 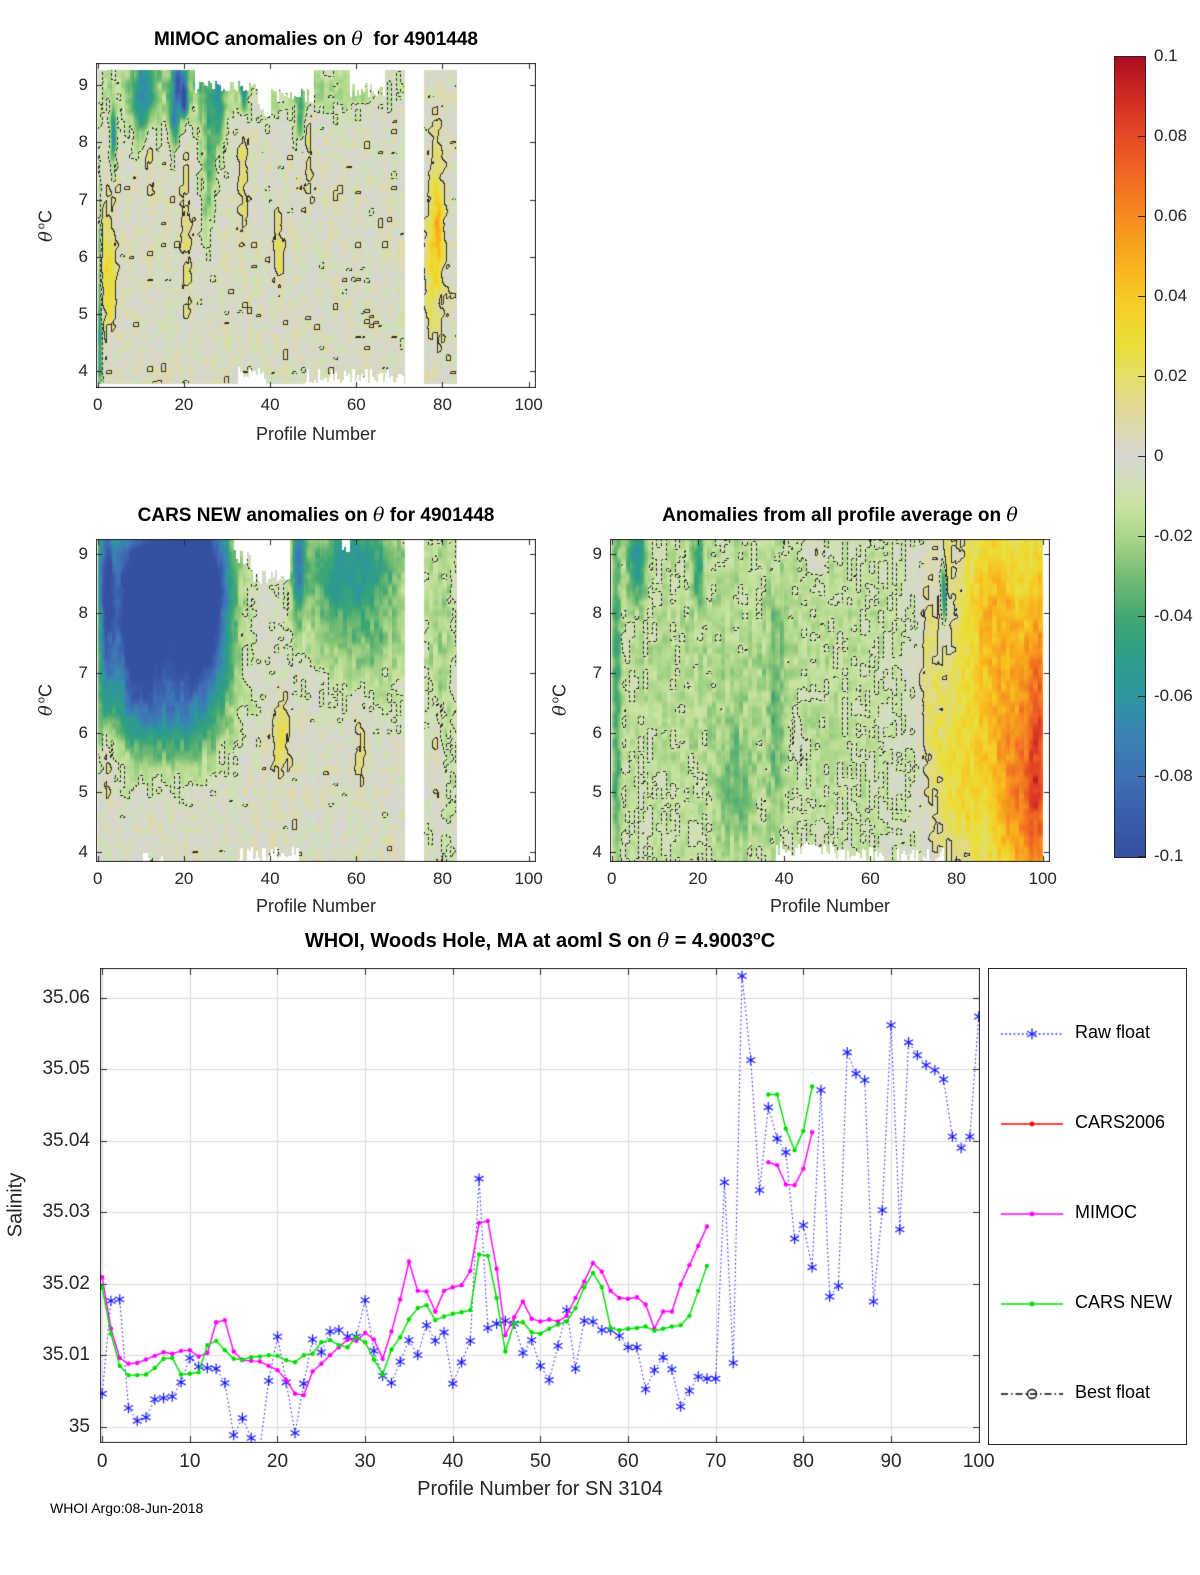 What do you see at coordinates (66, 1283) in the screenshot?
I see `y-tick-label: 35.02` at bounding box center [66, 1283].